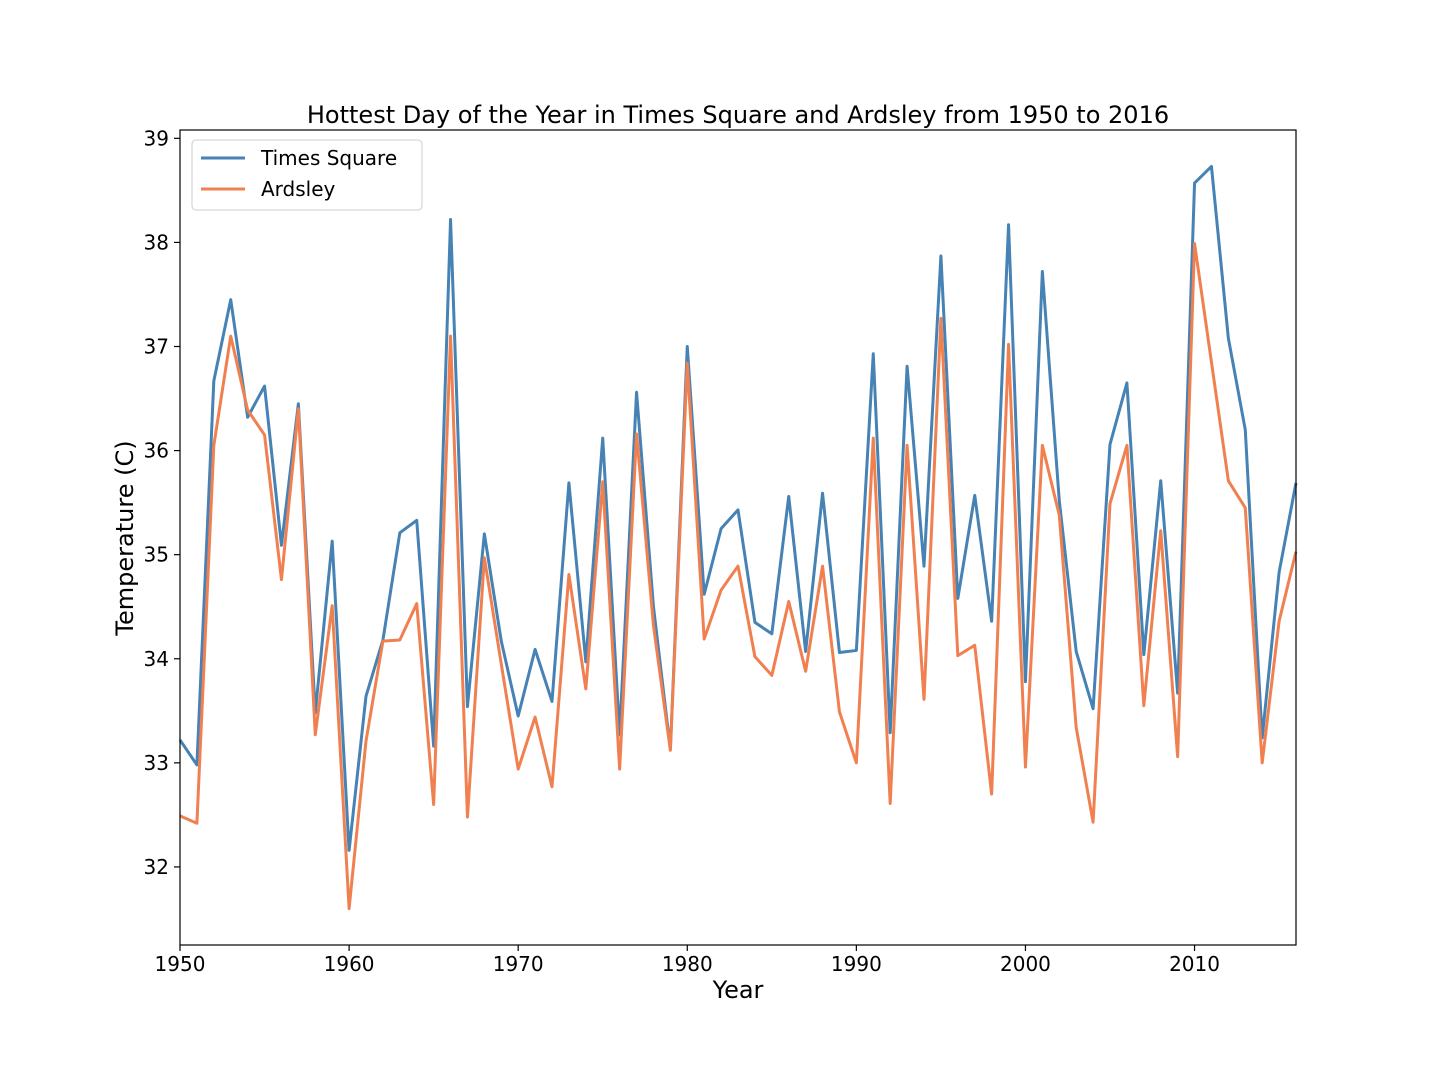  What do you see at coordinates (518, 964) in the screenshot?
I see `x-tick-label: 1970` at bounding box center [518, 964].